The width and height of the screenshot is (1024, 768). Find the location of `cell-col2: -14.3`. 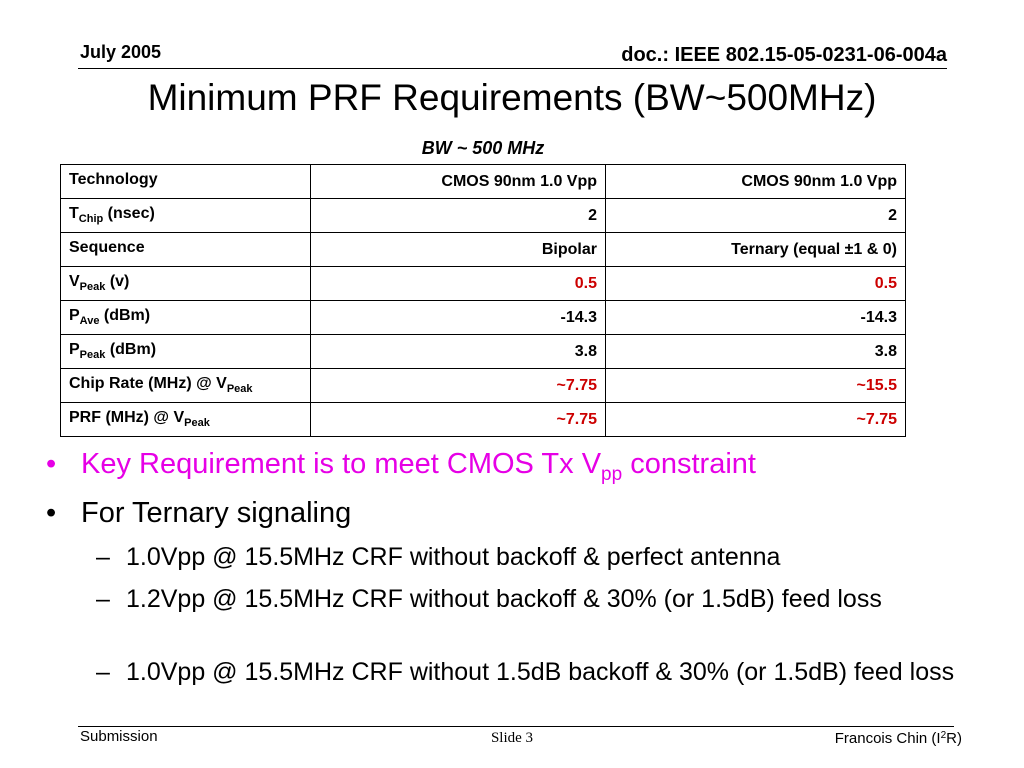

cell-col2: -14.3 is located at coordinates (755, 317).